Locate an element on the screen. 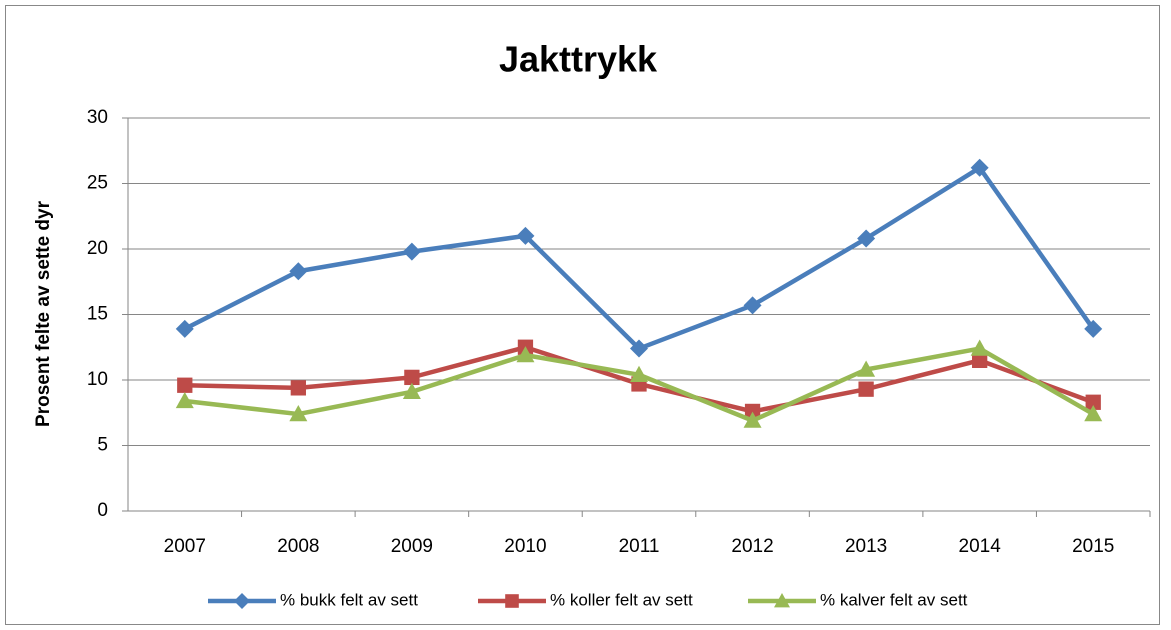 The width and height of the screenshot is (1171, 630). y-tick-label: 15 is located at coordinates (97, 314).